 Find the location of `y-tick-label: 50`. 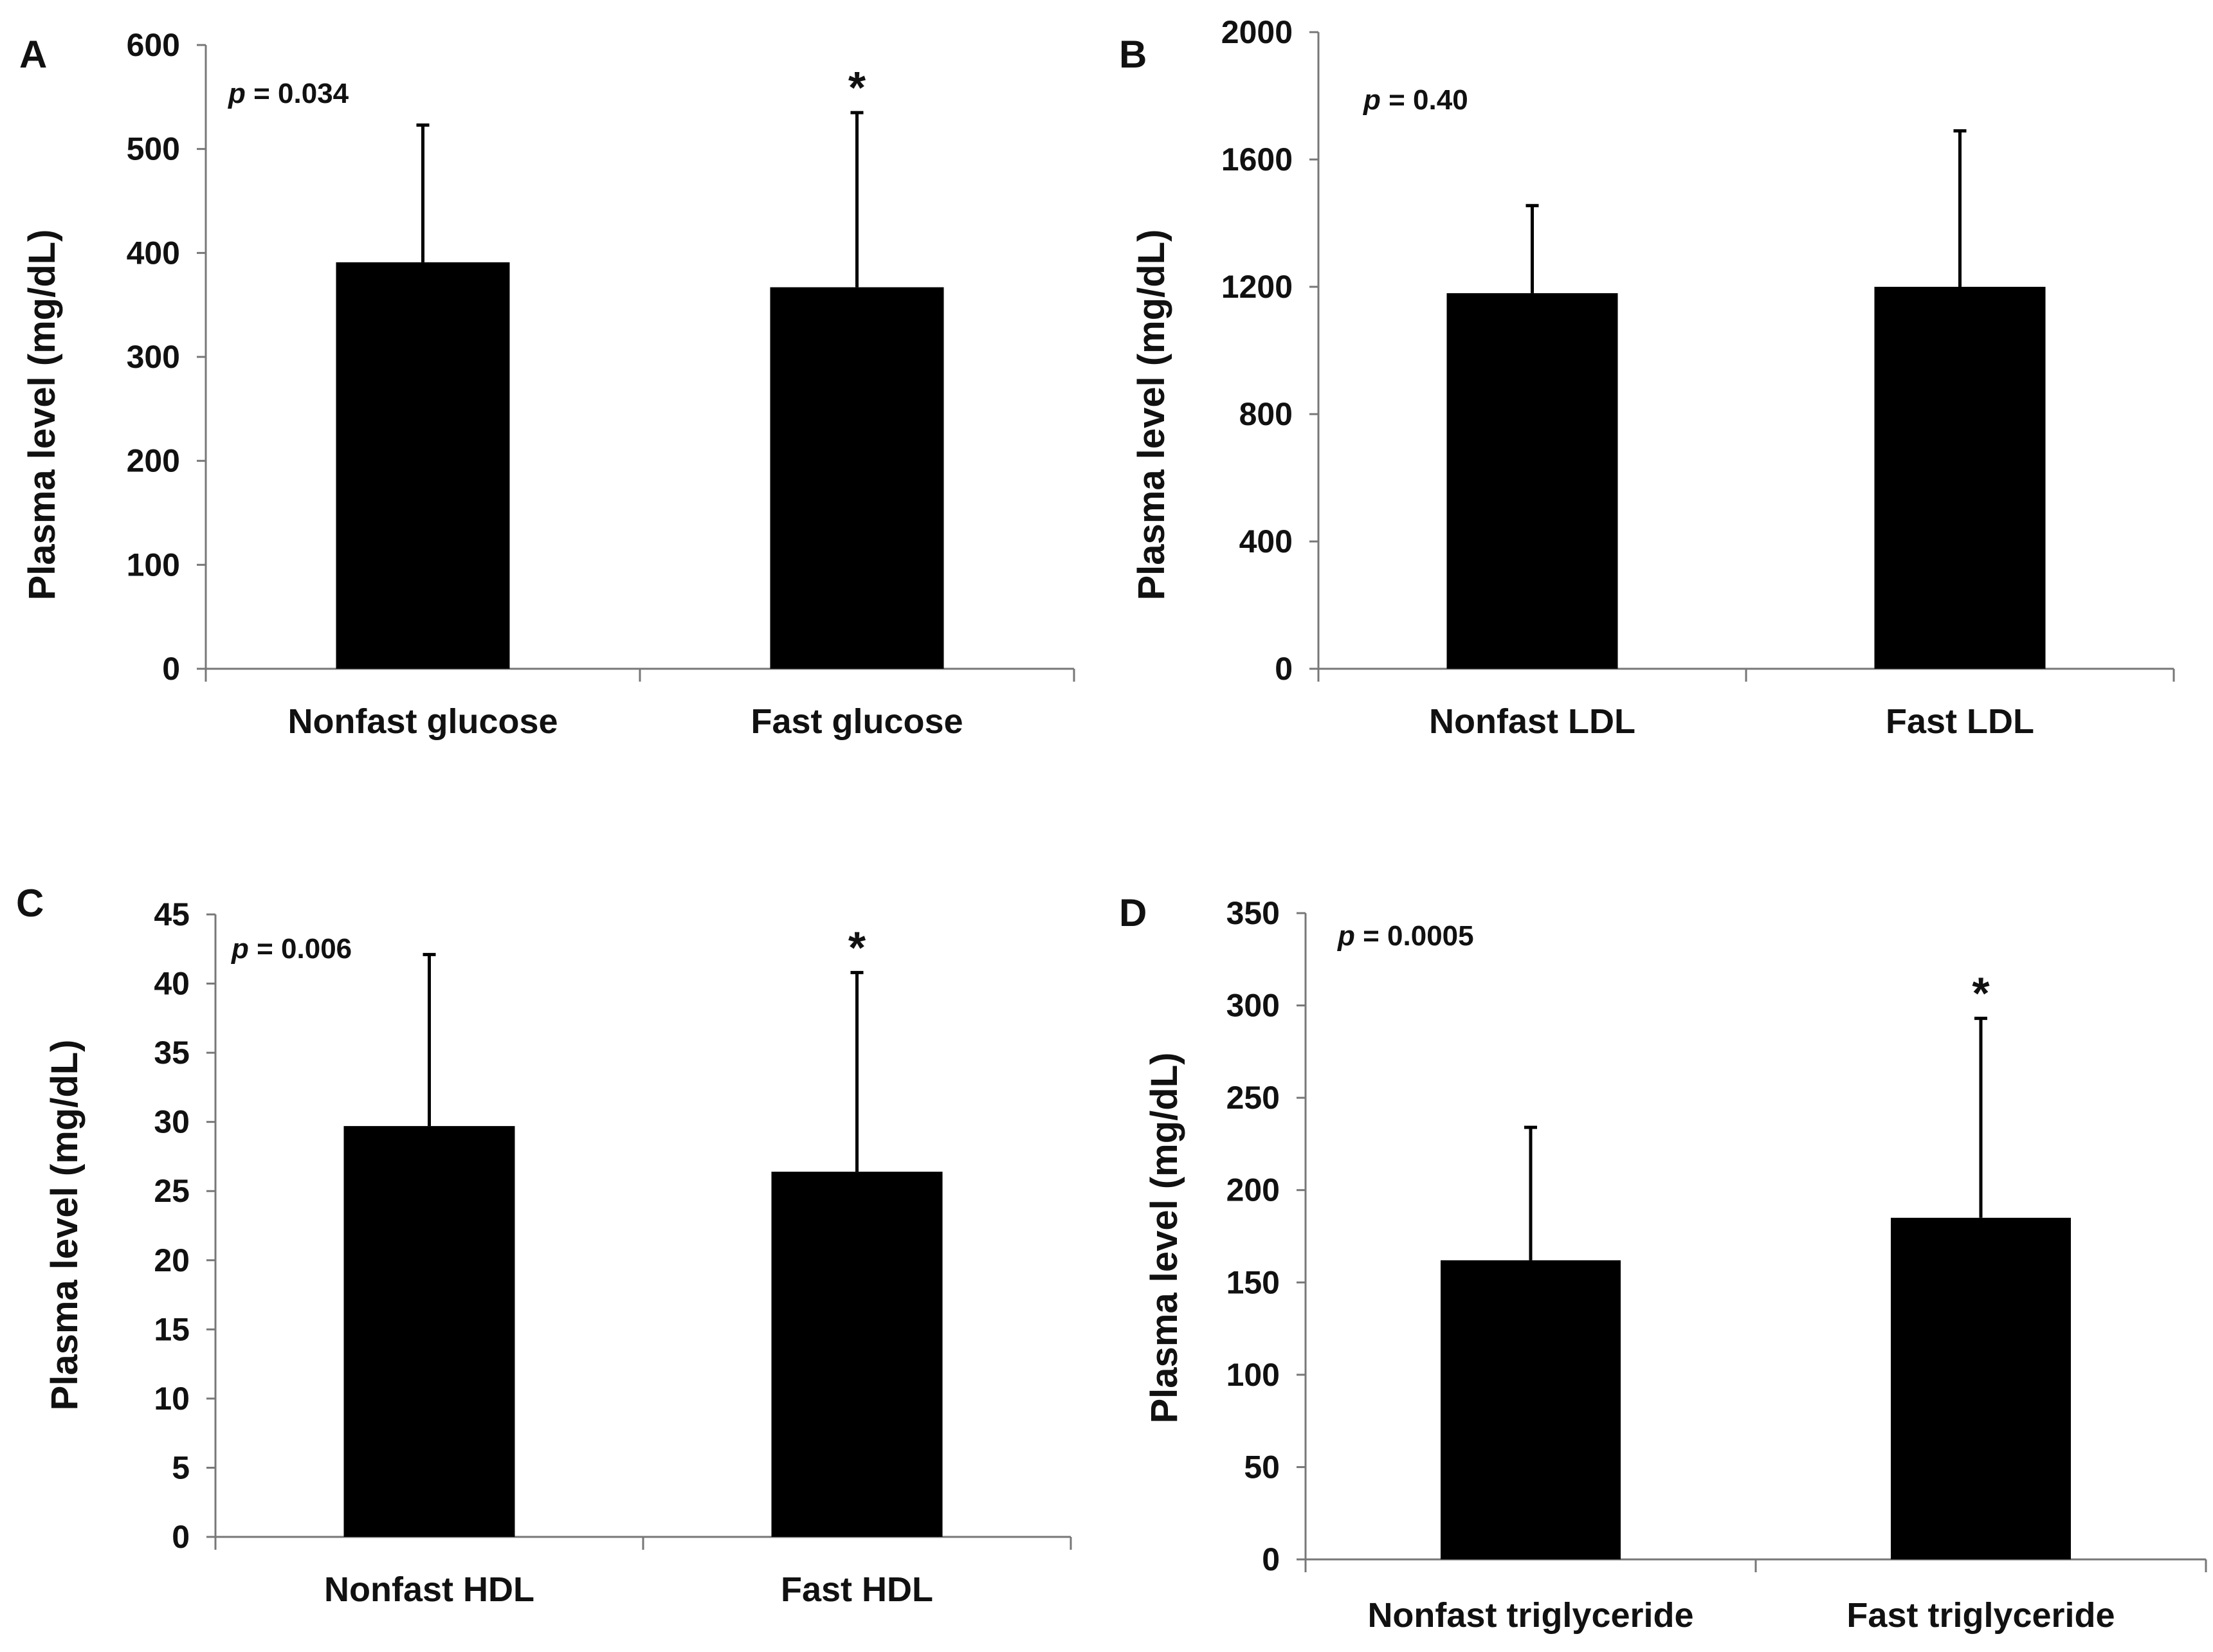

y-tick-label: 50 is located at coordinates (1262, 1467).